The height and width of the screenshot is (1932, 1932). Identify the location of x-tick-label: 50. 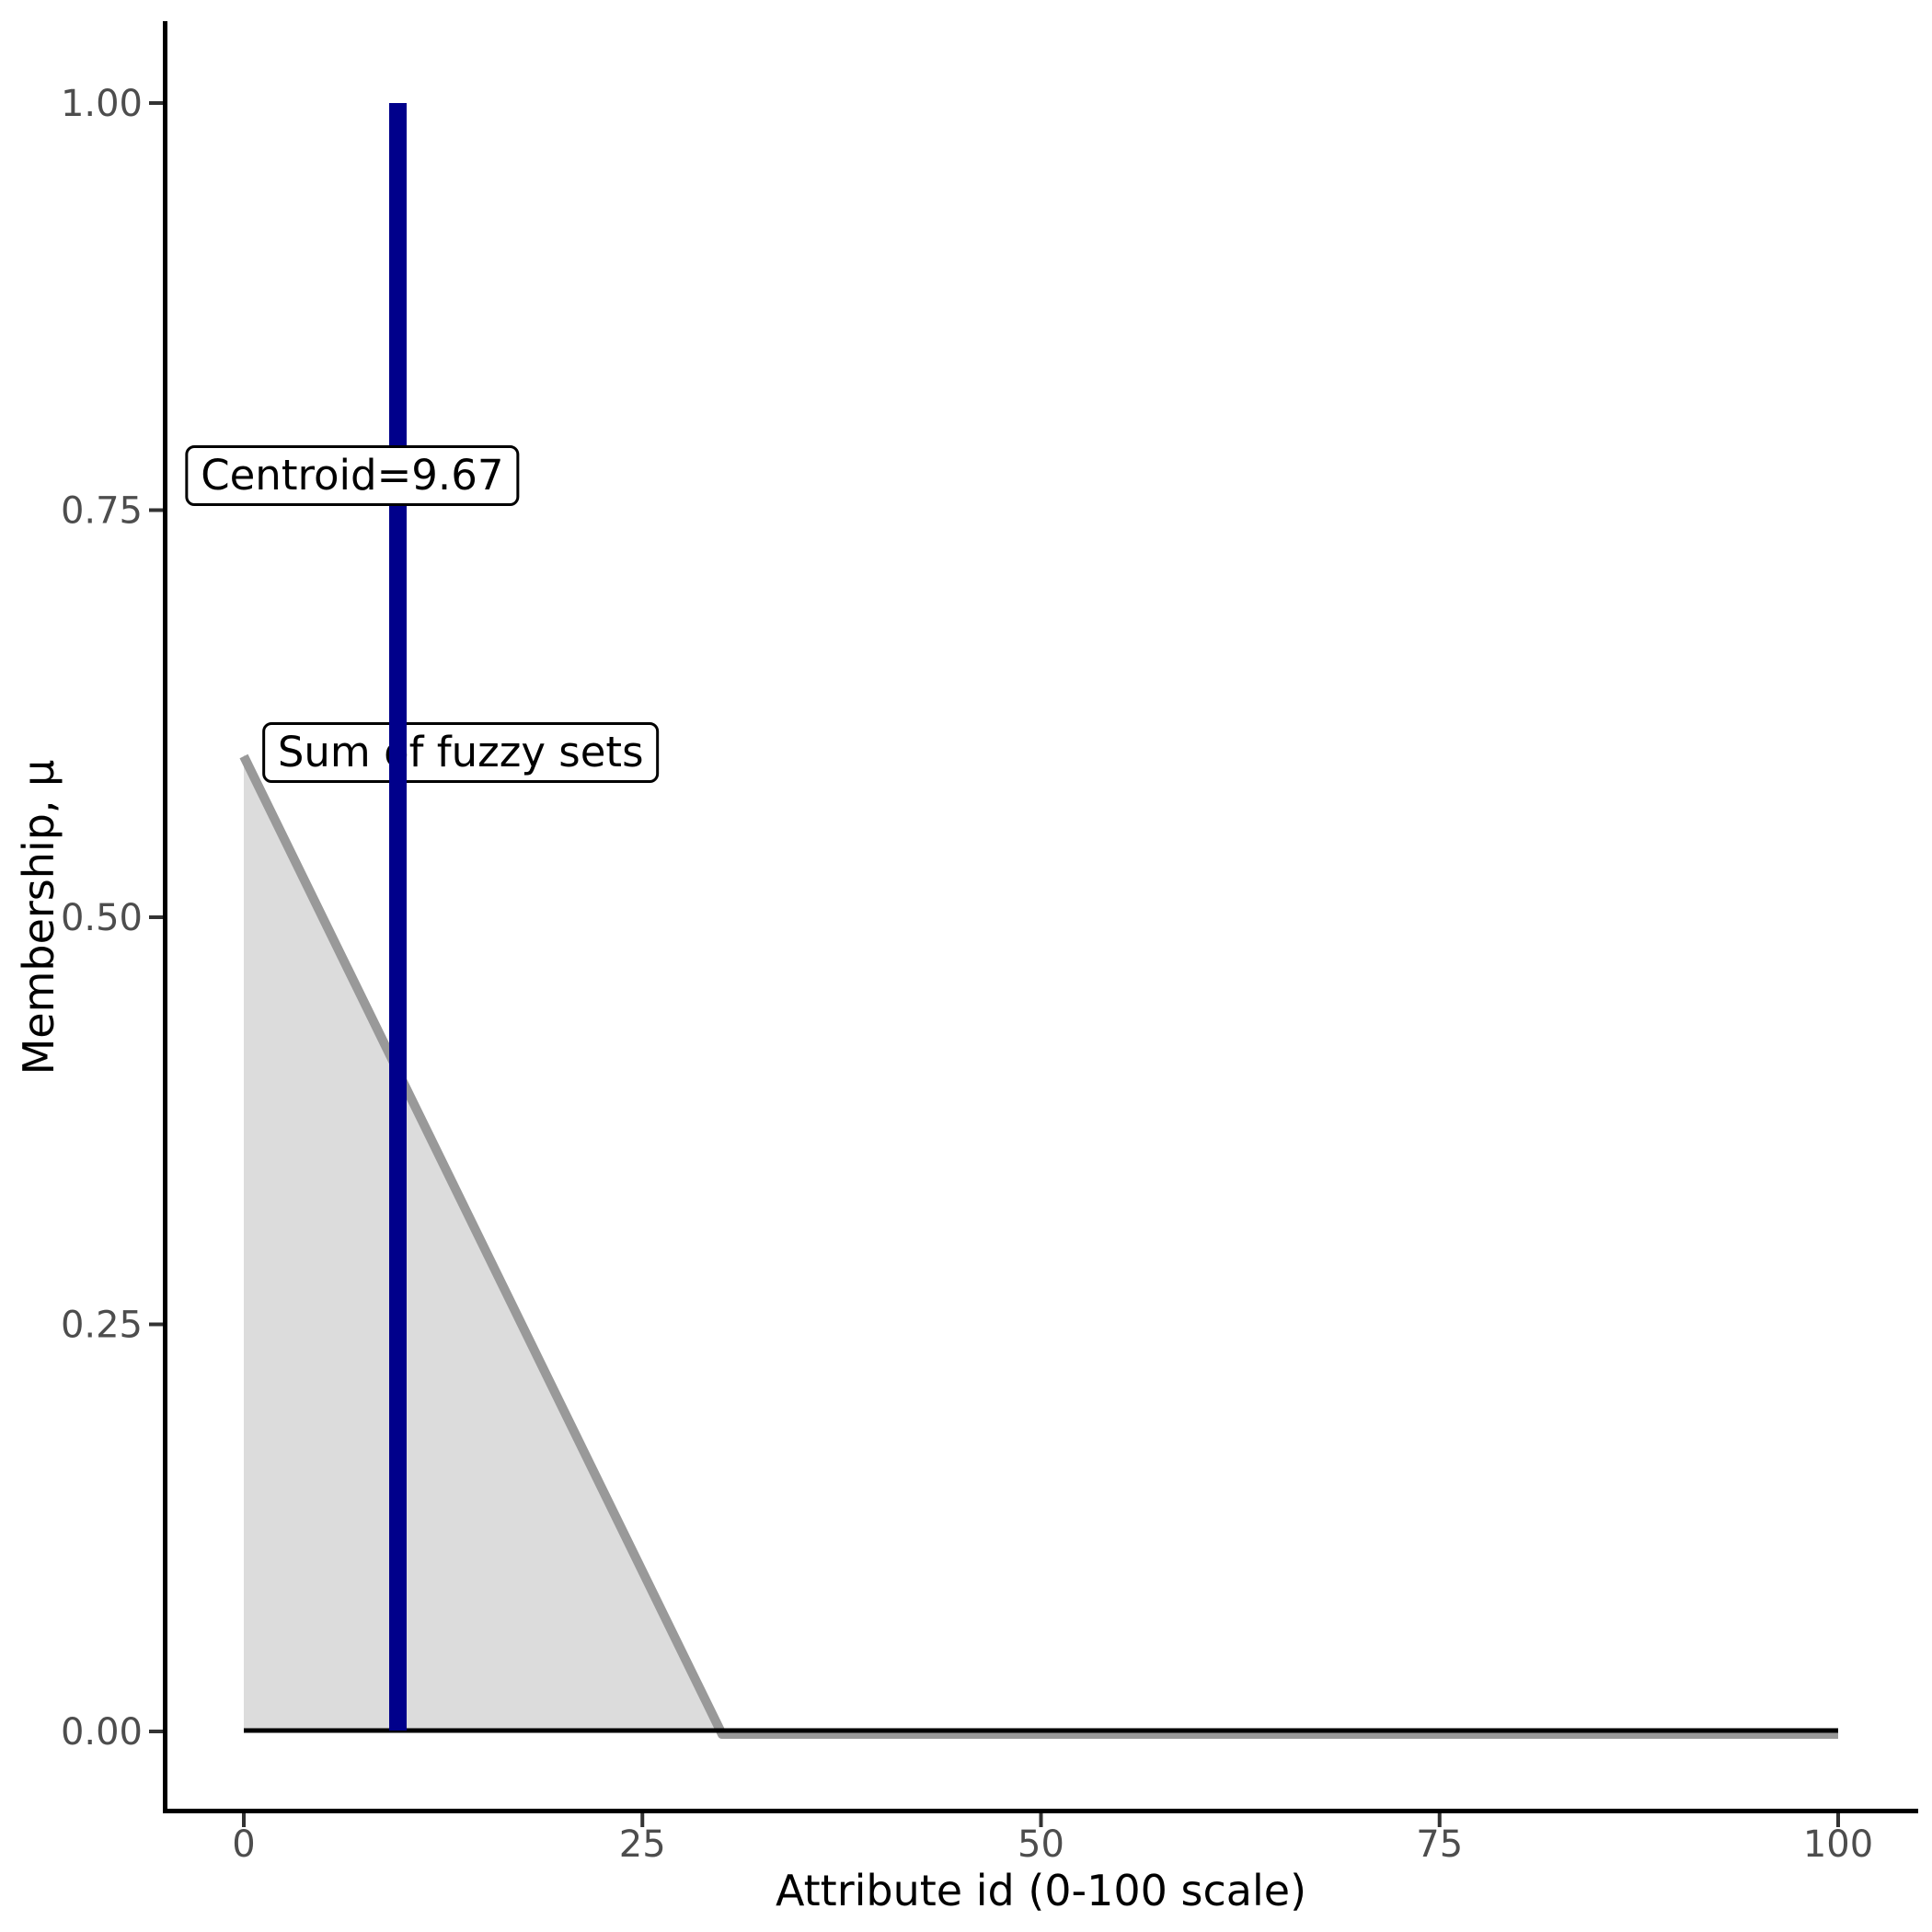
(1041, 1844).